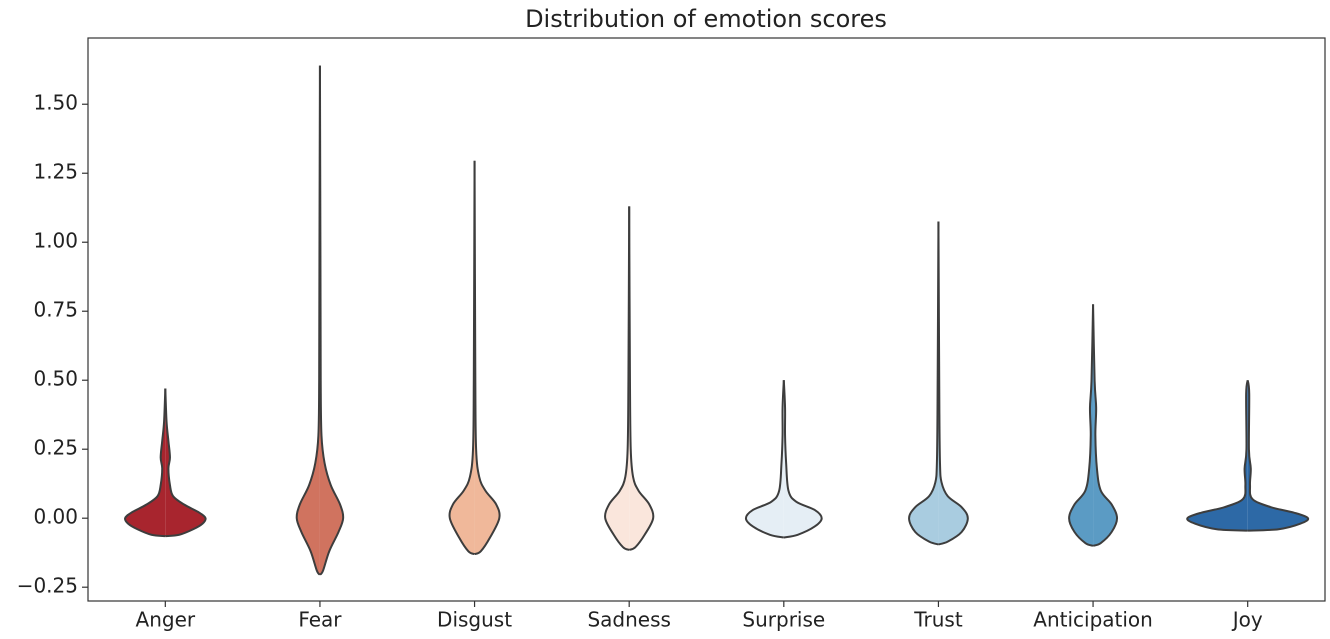 The width and height of the screenshot is (1330, 639). I want to click on chart-title: Distribution of emotion scores, so click(706, 19).